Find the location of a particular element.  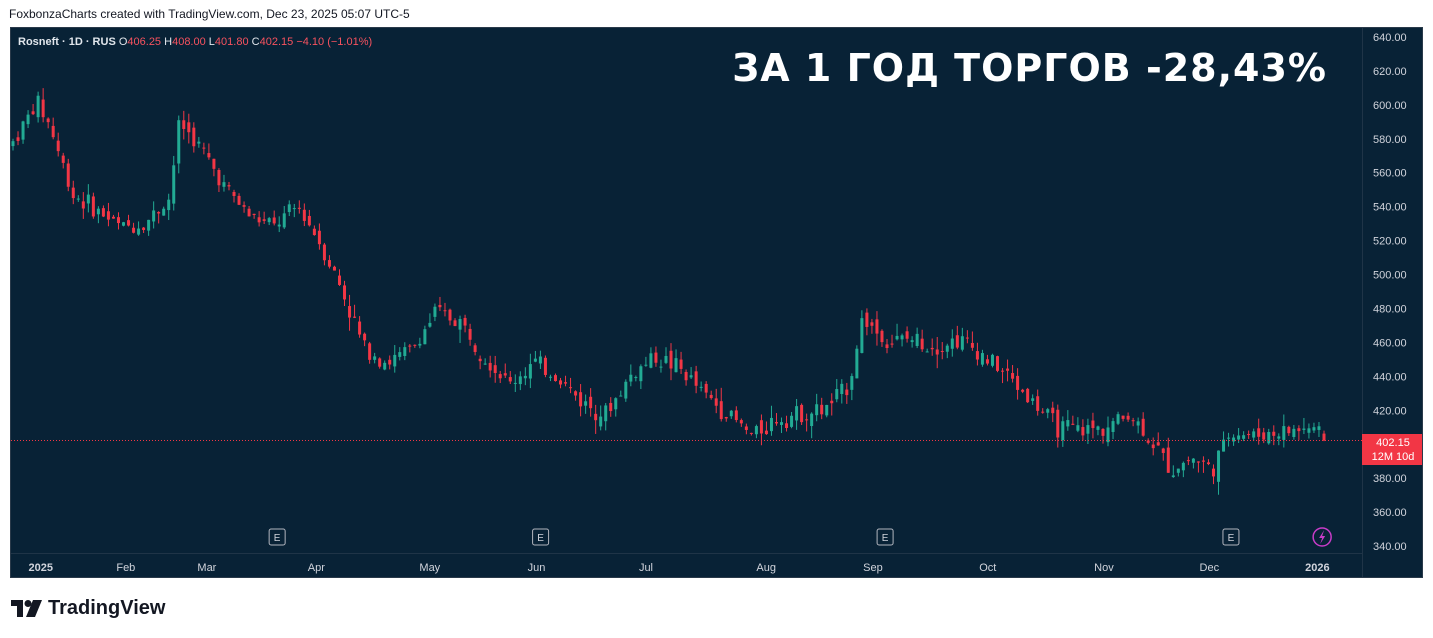

price-tick-label: 480.00 is located at coordinates (1390, 309).